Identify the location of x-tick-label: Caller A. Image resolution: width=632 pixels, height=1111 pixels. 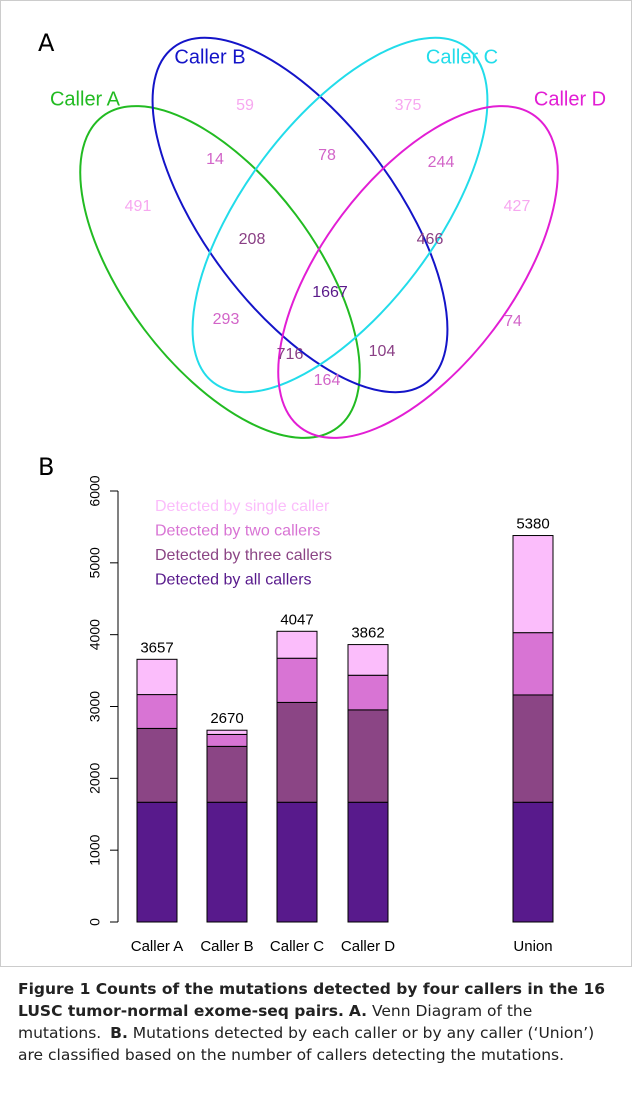
(157, 946).